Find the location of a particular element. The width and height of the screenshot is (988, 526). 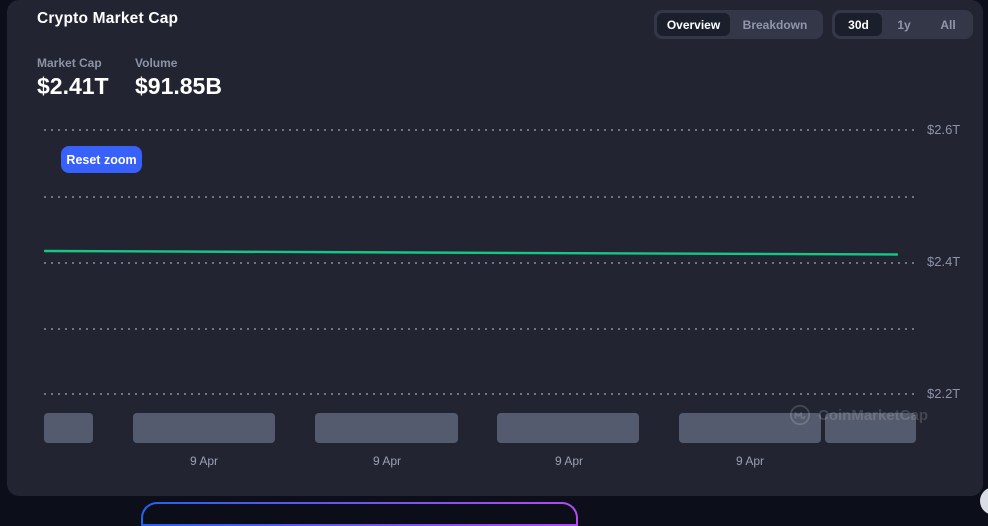

range-30d: 30d is located at coordinates (858, 24).